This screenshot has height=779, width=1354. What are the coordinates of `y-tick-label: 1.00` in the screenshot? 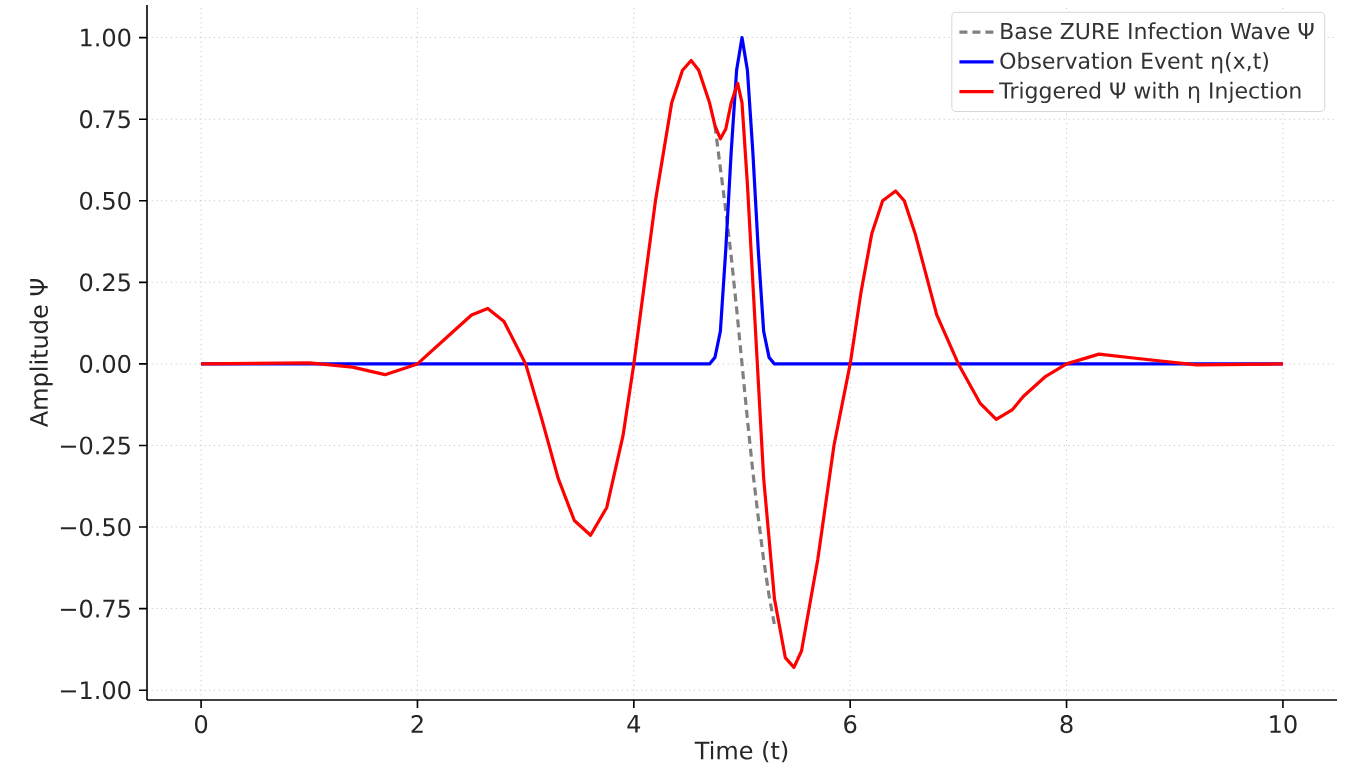 It's located at (106, 37).